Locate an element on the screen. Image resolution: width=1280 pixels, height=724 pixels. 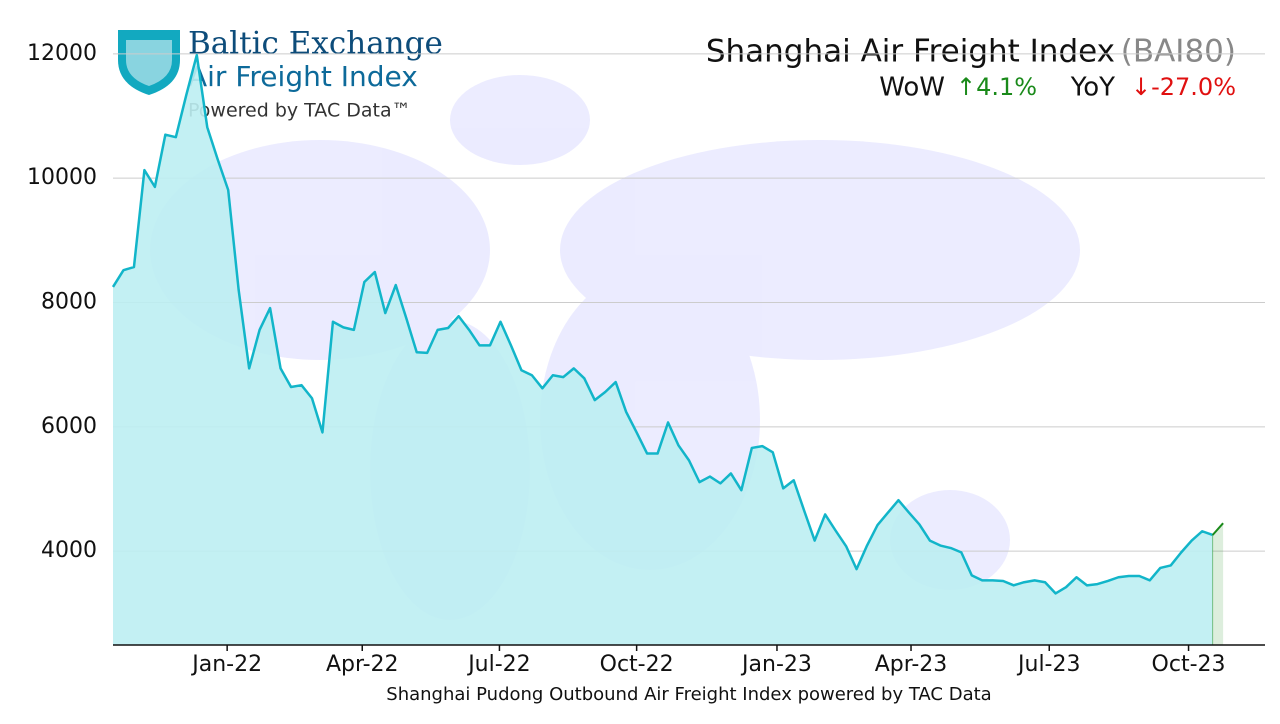
brand-powered: Powered by TAC Data™ is located at coordinates (299, 111).